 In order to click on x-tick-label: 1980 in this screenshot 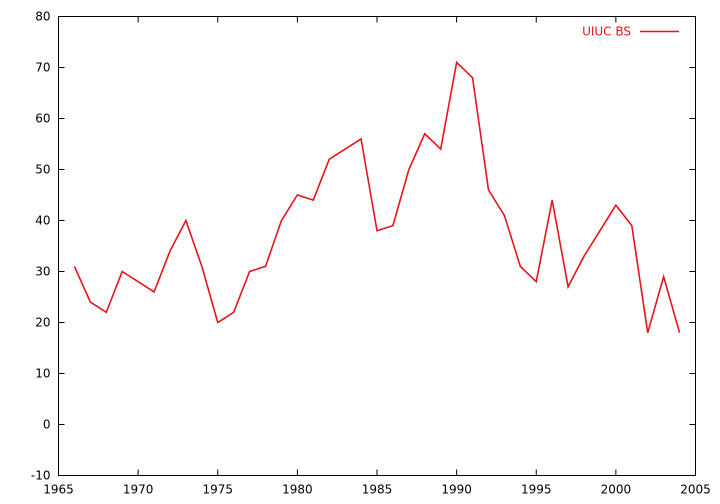, I will do `click(297, 490)`.